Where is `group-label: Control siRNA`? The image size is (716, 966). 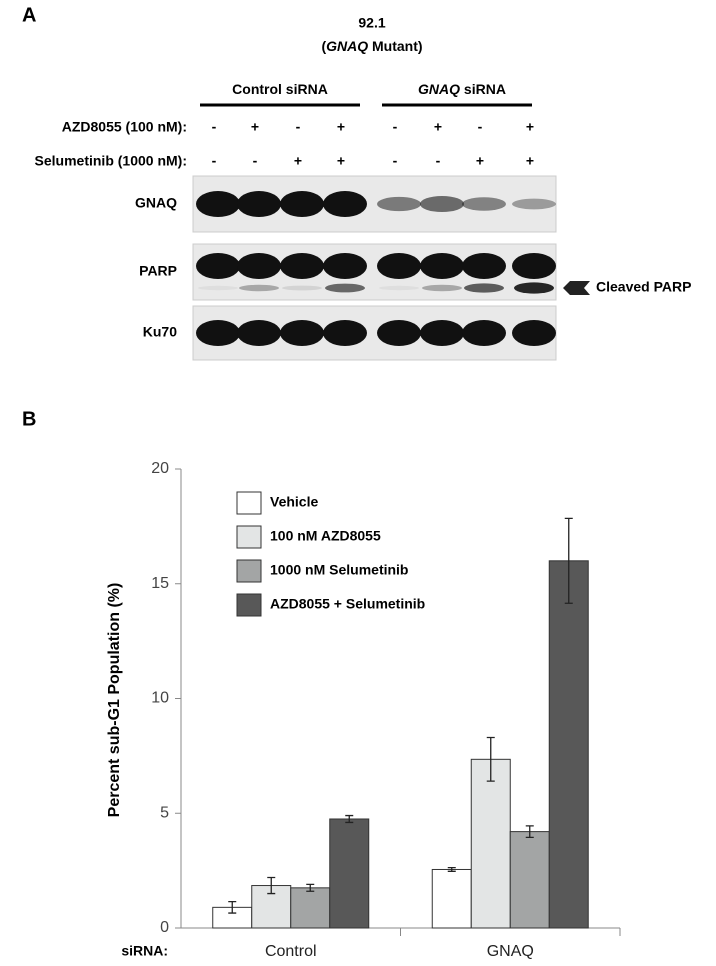
group-label: Control siRNA is located at coordinates (280, 89).